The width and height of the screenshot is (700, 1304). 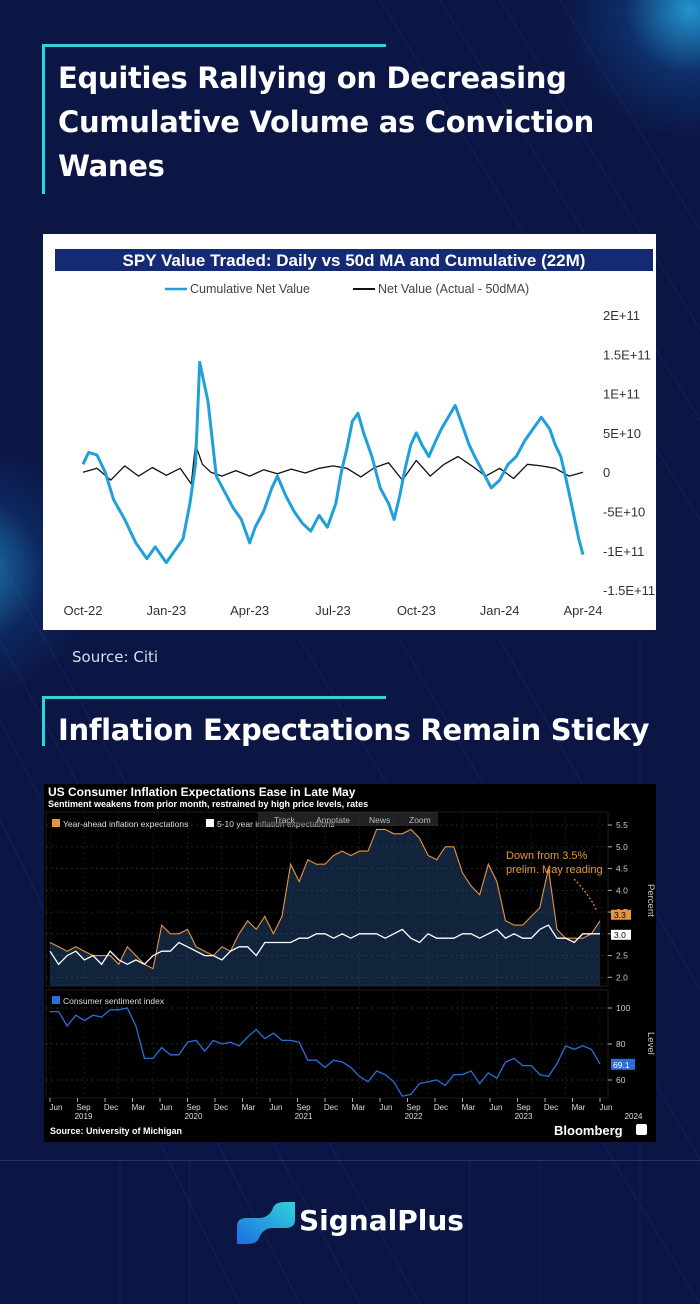 I want to click on section-heading-inflation: Inflation Expectations Remain Sticky, so click(x=362, y=721).